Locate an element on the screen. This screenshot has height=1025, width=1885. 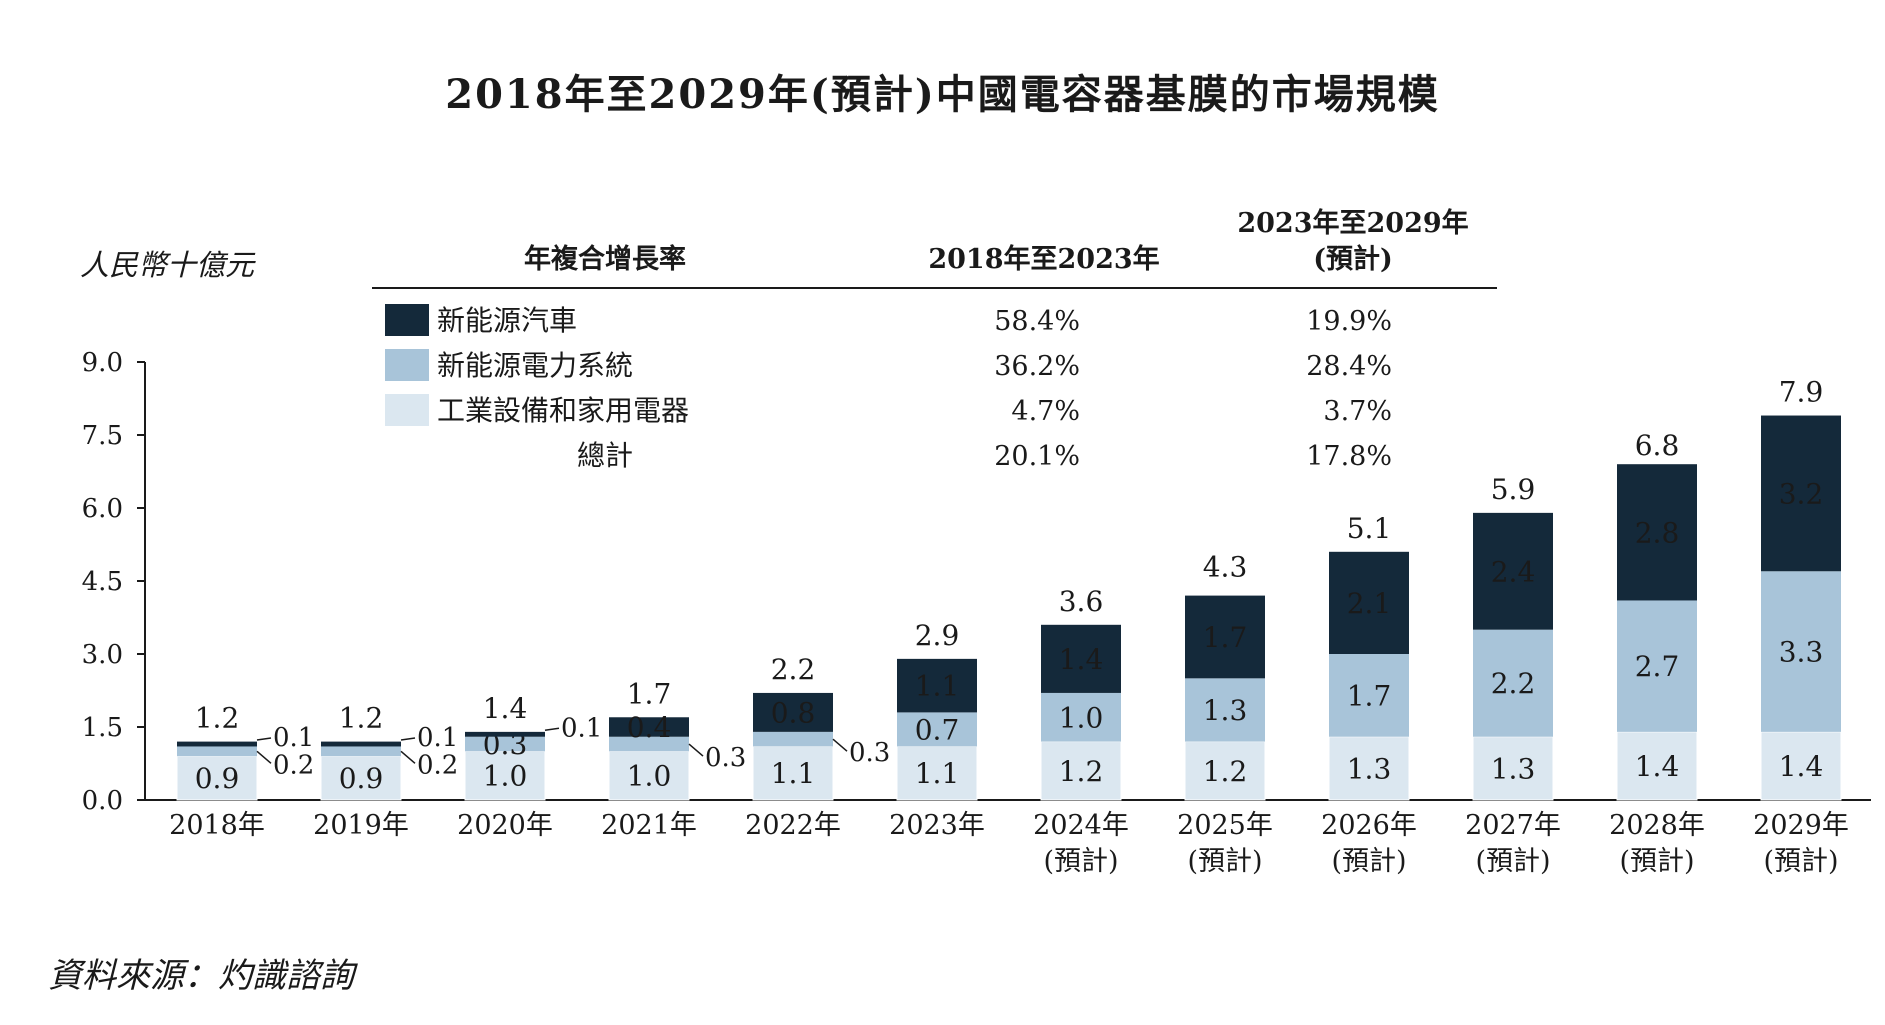
total-label: 2.9 is located at coordinates (937, 635).